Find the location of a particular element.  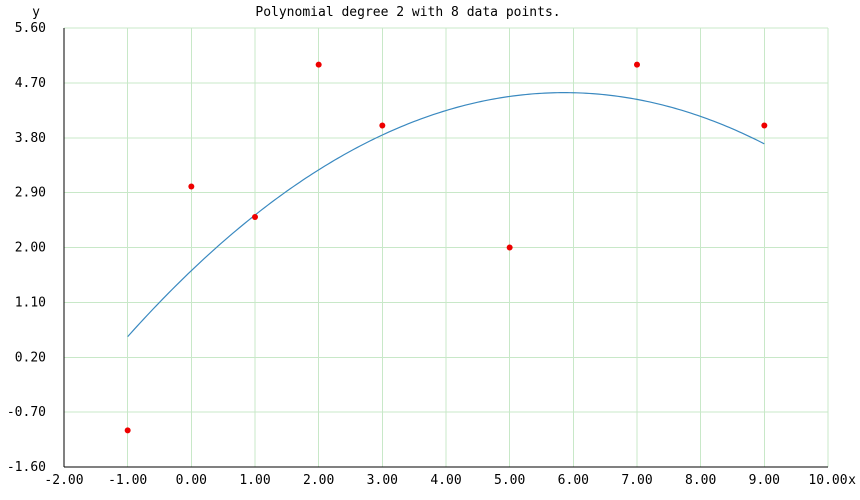

x-tick-label: 6.00 is located at coordinates (573, 480).